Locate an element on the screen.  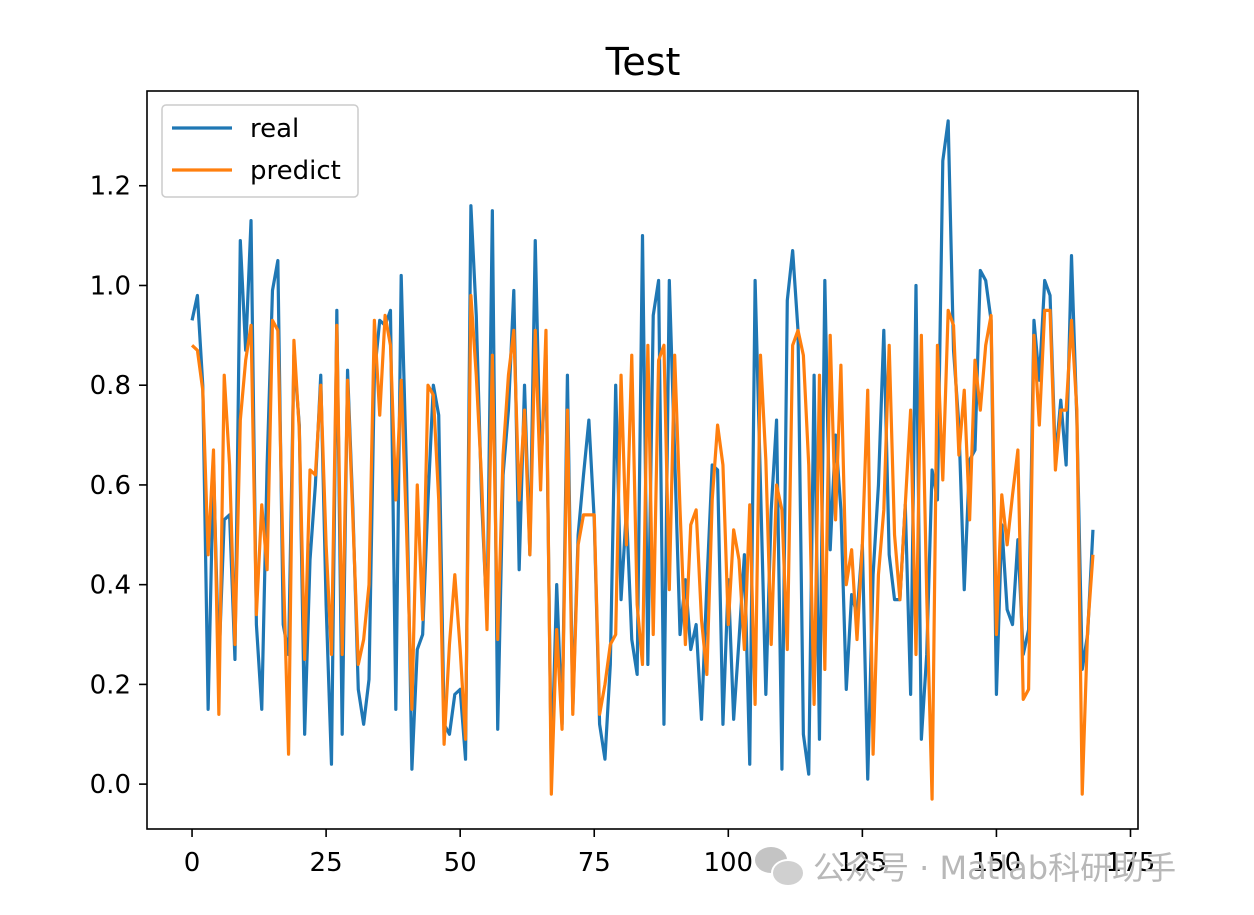
watermark: 公众号 · Matlab科研助手 is located at coordinates (965, 866).